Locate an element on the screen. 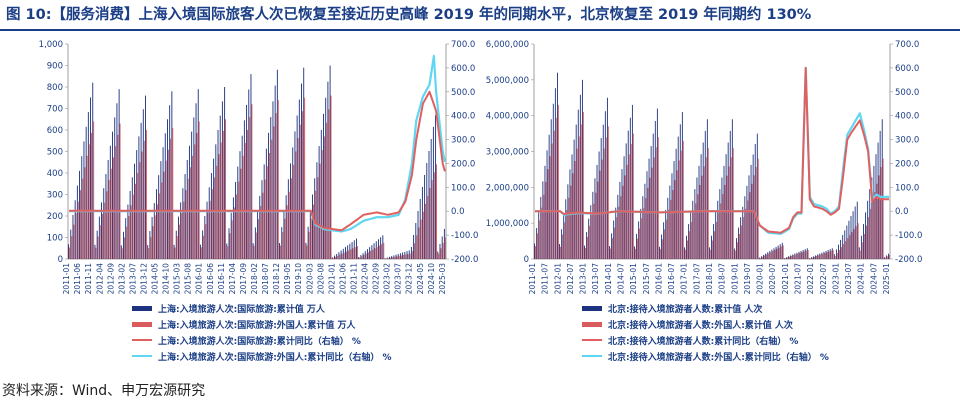 This screenshot has height=407, width=960. x-tick-label: 2022-09 is located at coordinates (376, 279).